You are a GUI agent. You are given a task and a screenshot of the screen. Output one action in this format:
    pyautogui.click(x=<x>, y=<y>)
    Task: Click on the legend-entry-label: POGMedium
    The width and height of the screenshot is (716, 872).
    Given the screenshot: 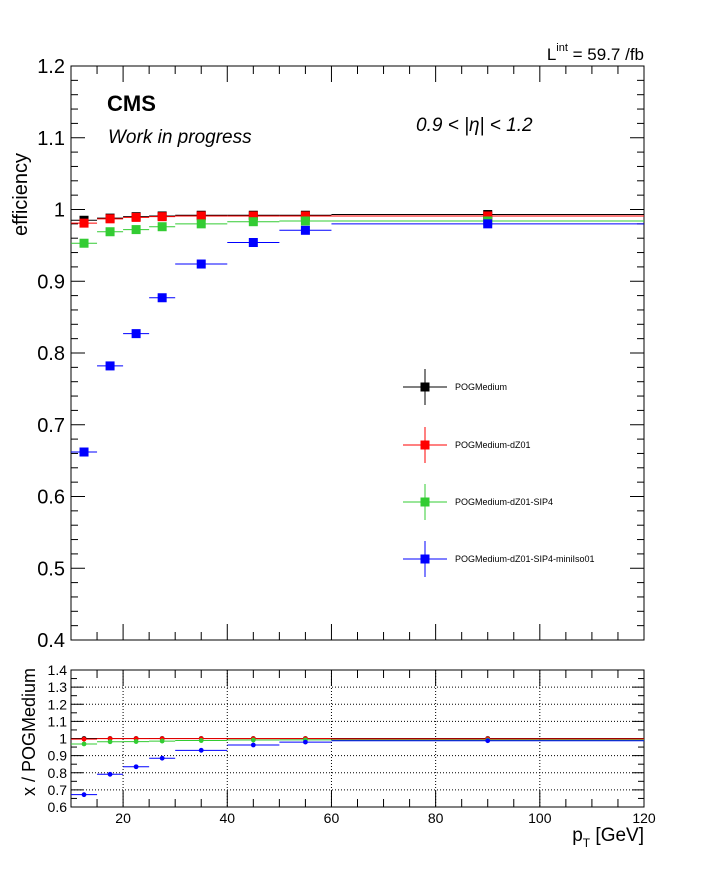 What is the action you would take?
    pyautogui.click(x=481, y=387)
    